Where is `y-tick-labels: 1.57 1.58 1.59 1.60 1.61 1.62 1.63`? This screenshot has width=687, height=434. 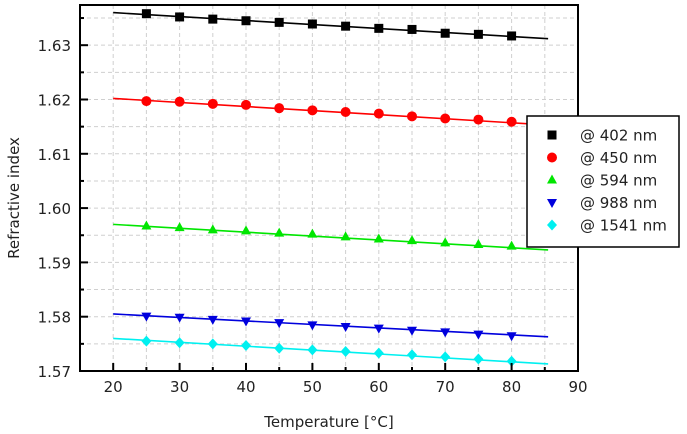
y-tick-labels: 1.57 1.58 1.59 1.60 1.61 1.62 1.63 is located at coordinates (54, 209).